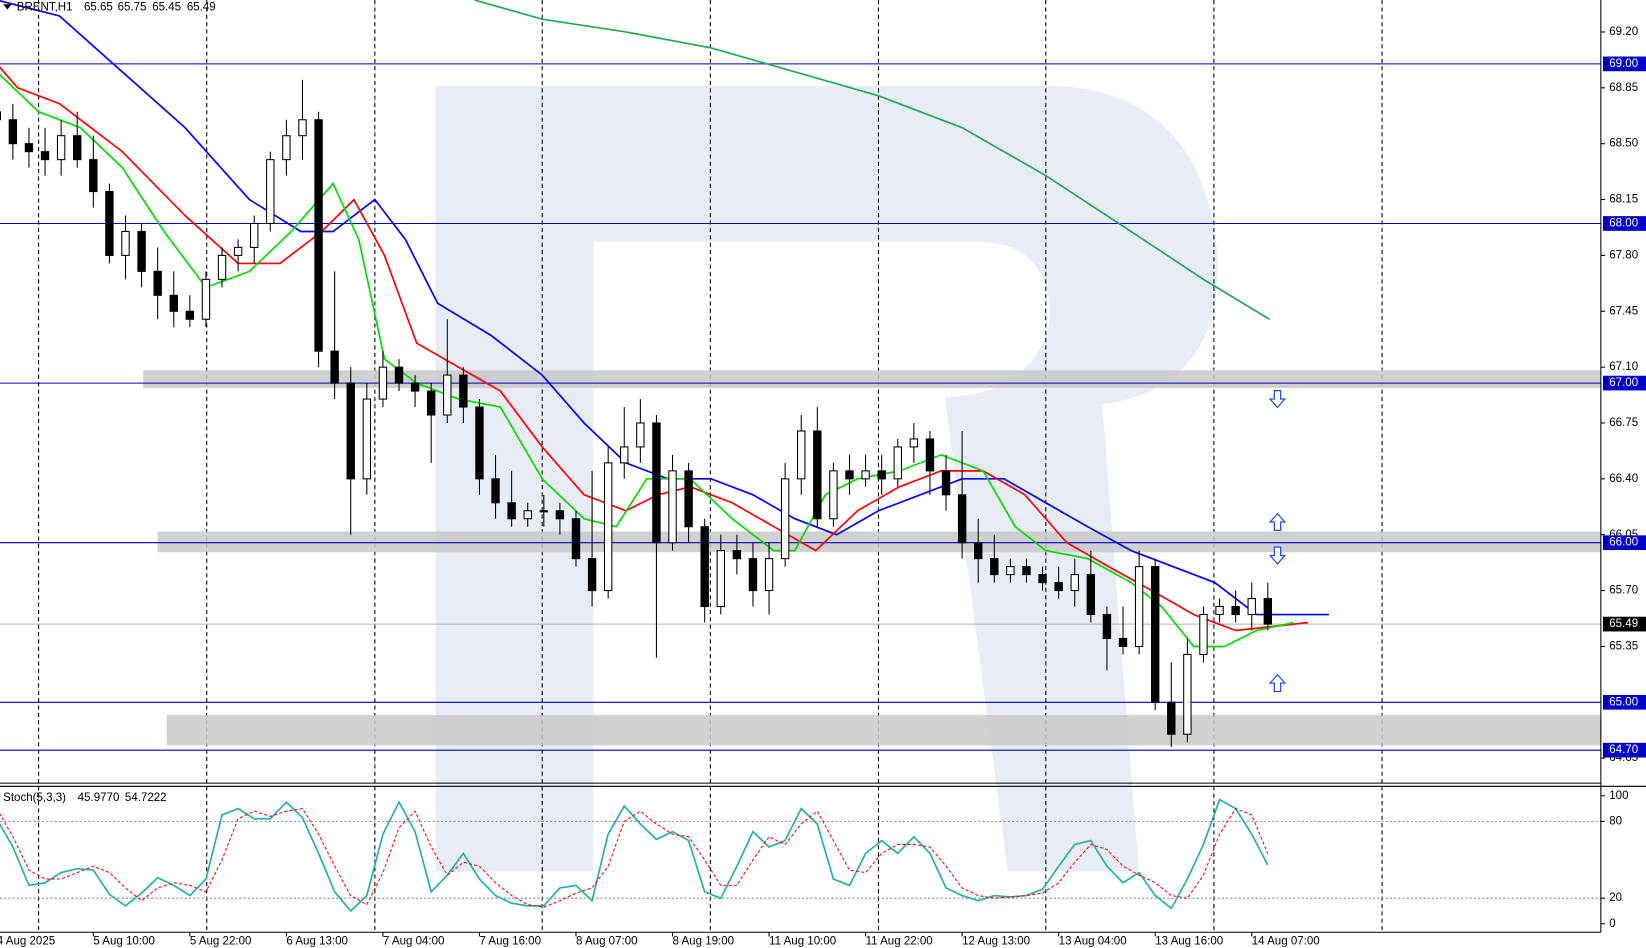  Describe the element at coordinates (146, 798) in the screenshot. I see `stoch-readout: 54.7222` at that location.